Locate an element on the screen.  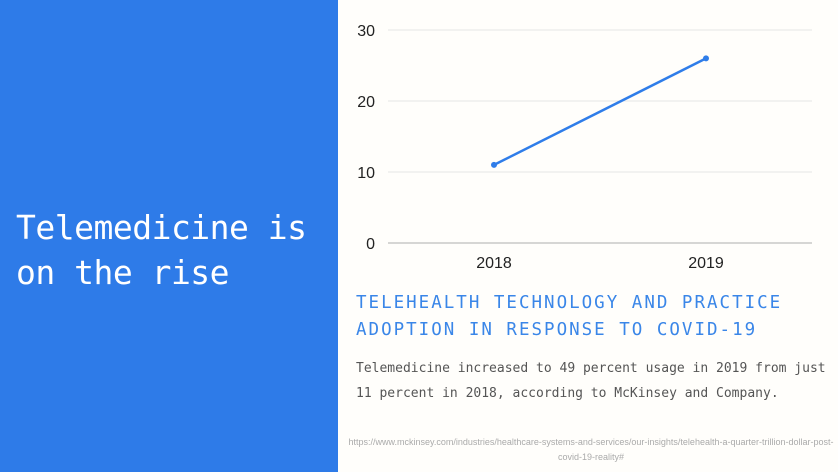
slide-title: Telemedicine is on the rise is located at coordinates (161, 250).